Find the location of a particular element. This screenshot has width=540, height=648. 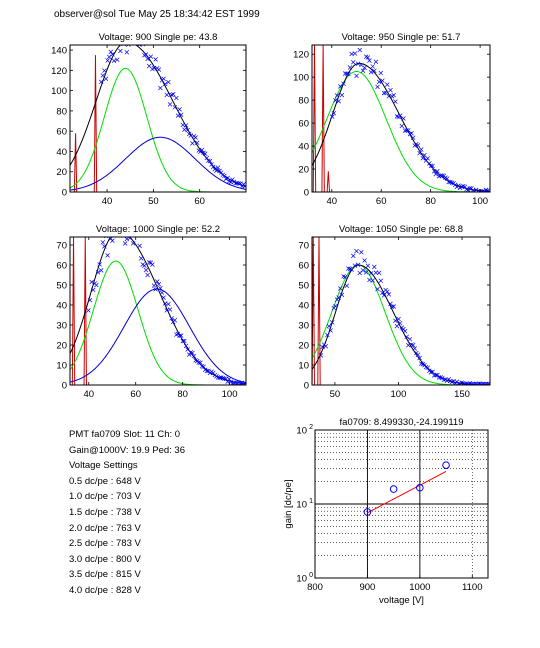

setting-line: 2.5 dc/pe : 783 V is located at coordinates (105, 544).